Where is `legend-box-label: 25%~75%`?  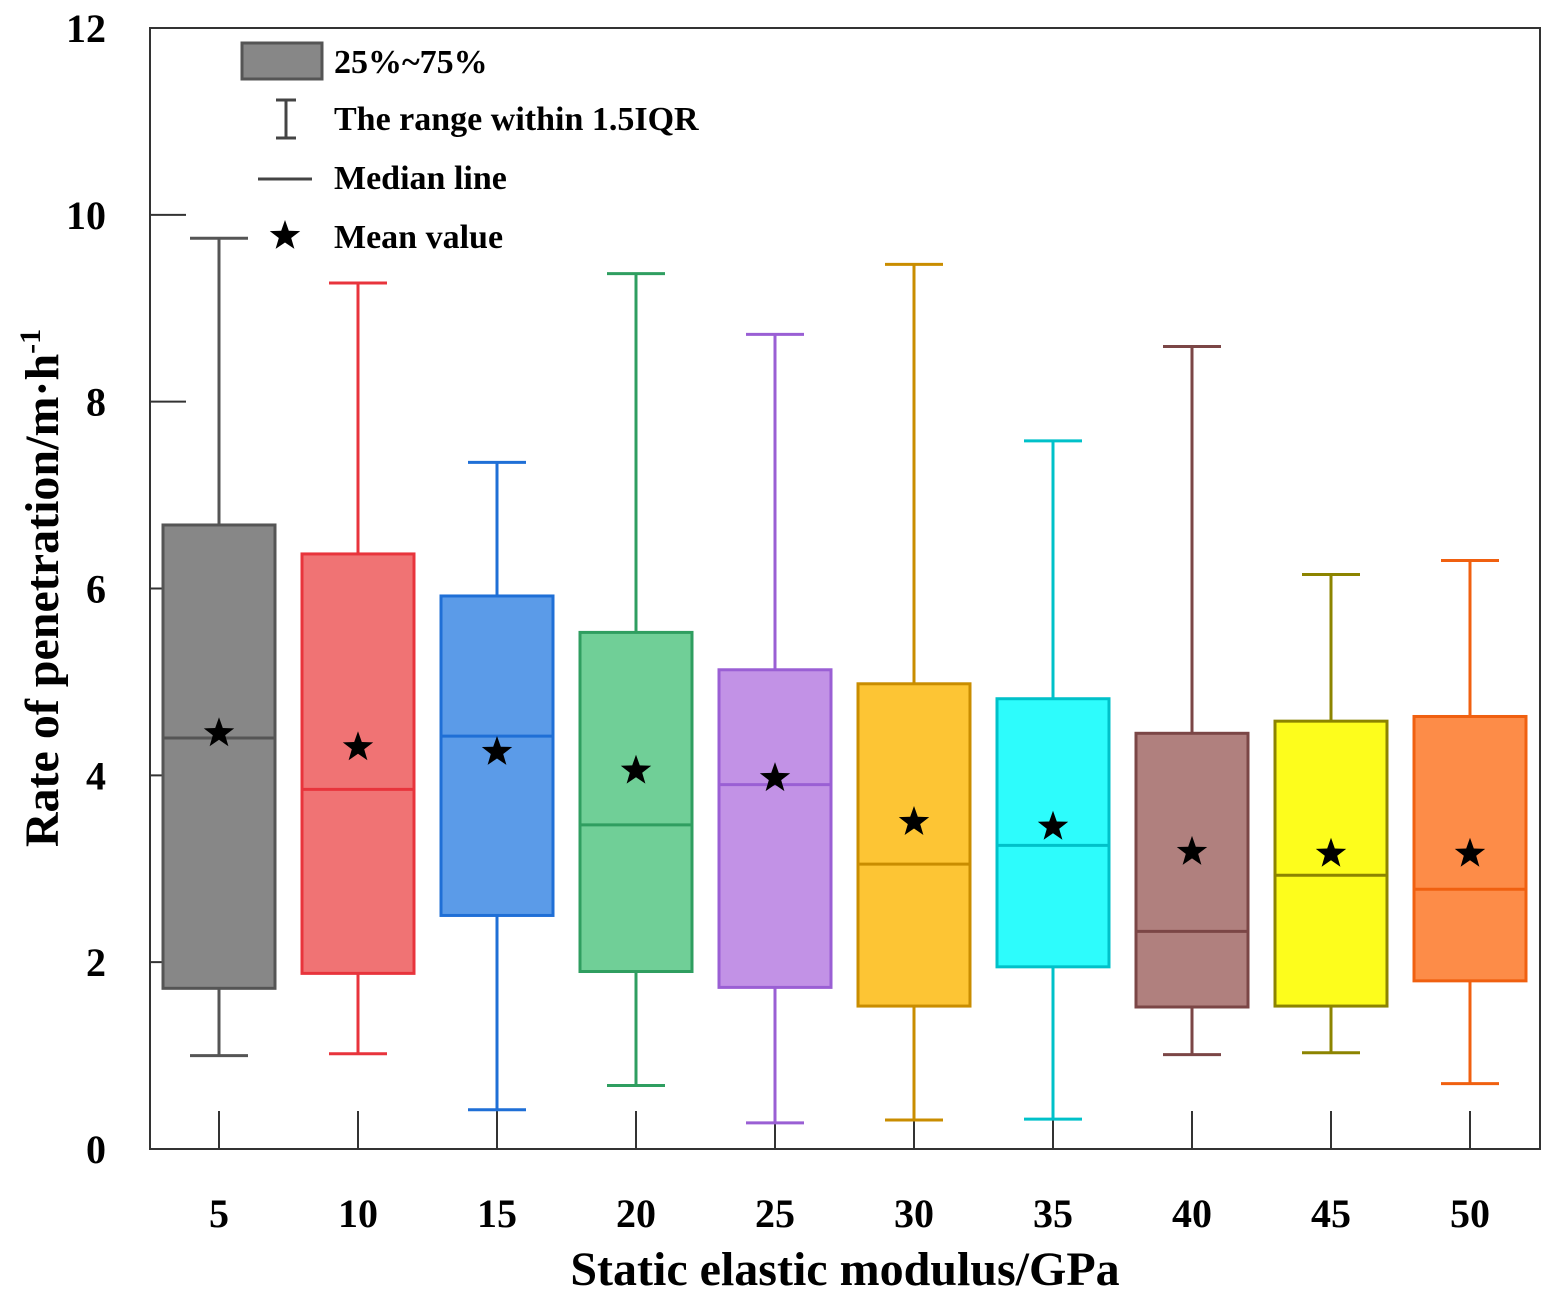 legend-box-label: 25%~75% is located at coordinates (411, 62).